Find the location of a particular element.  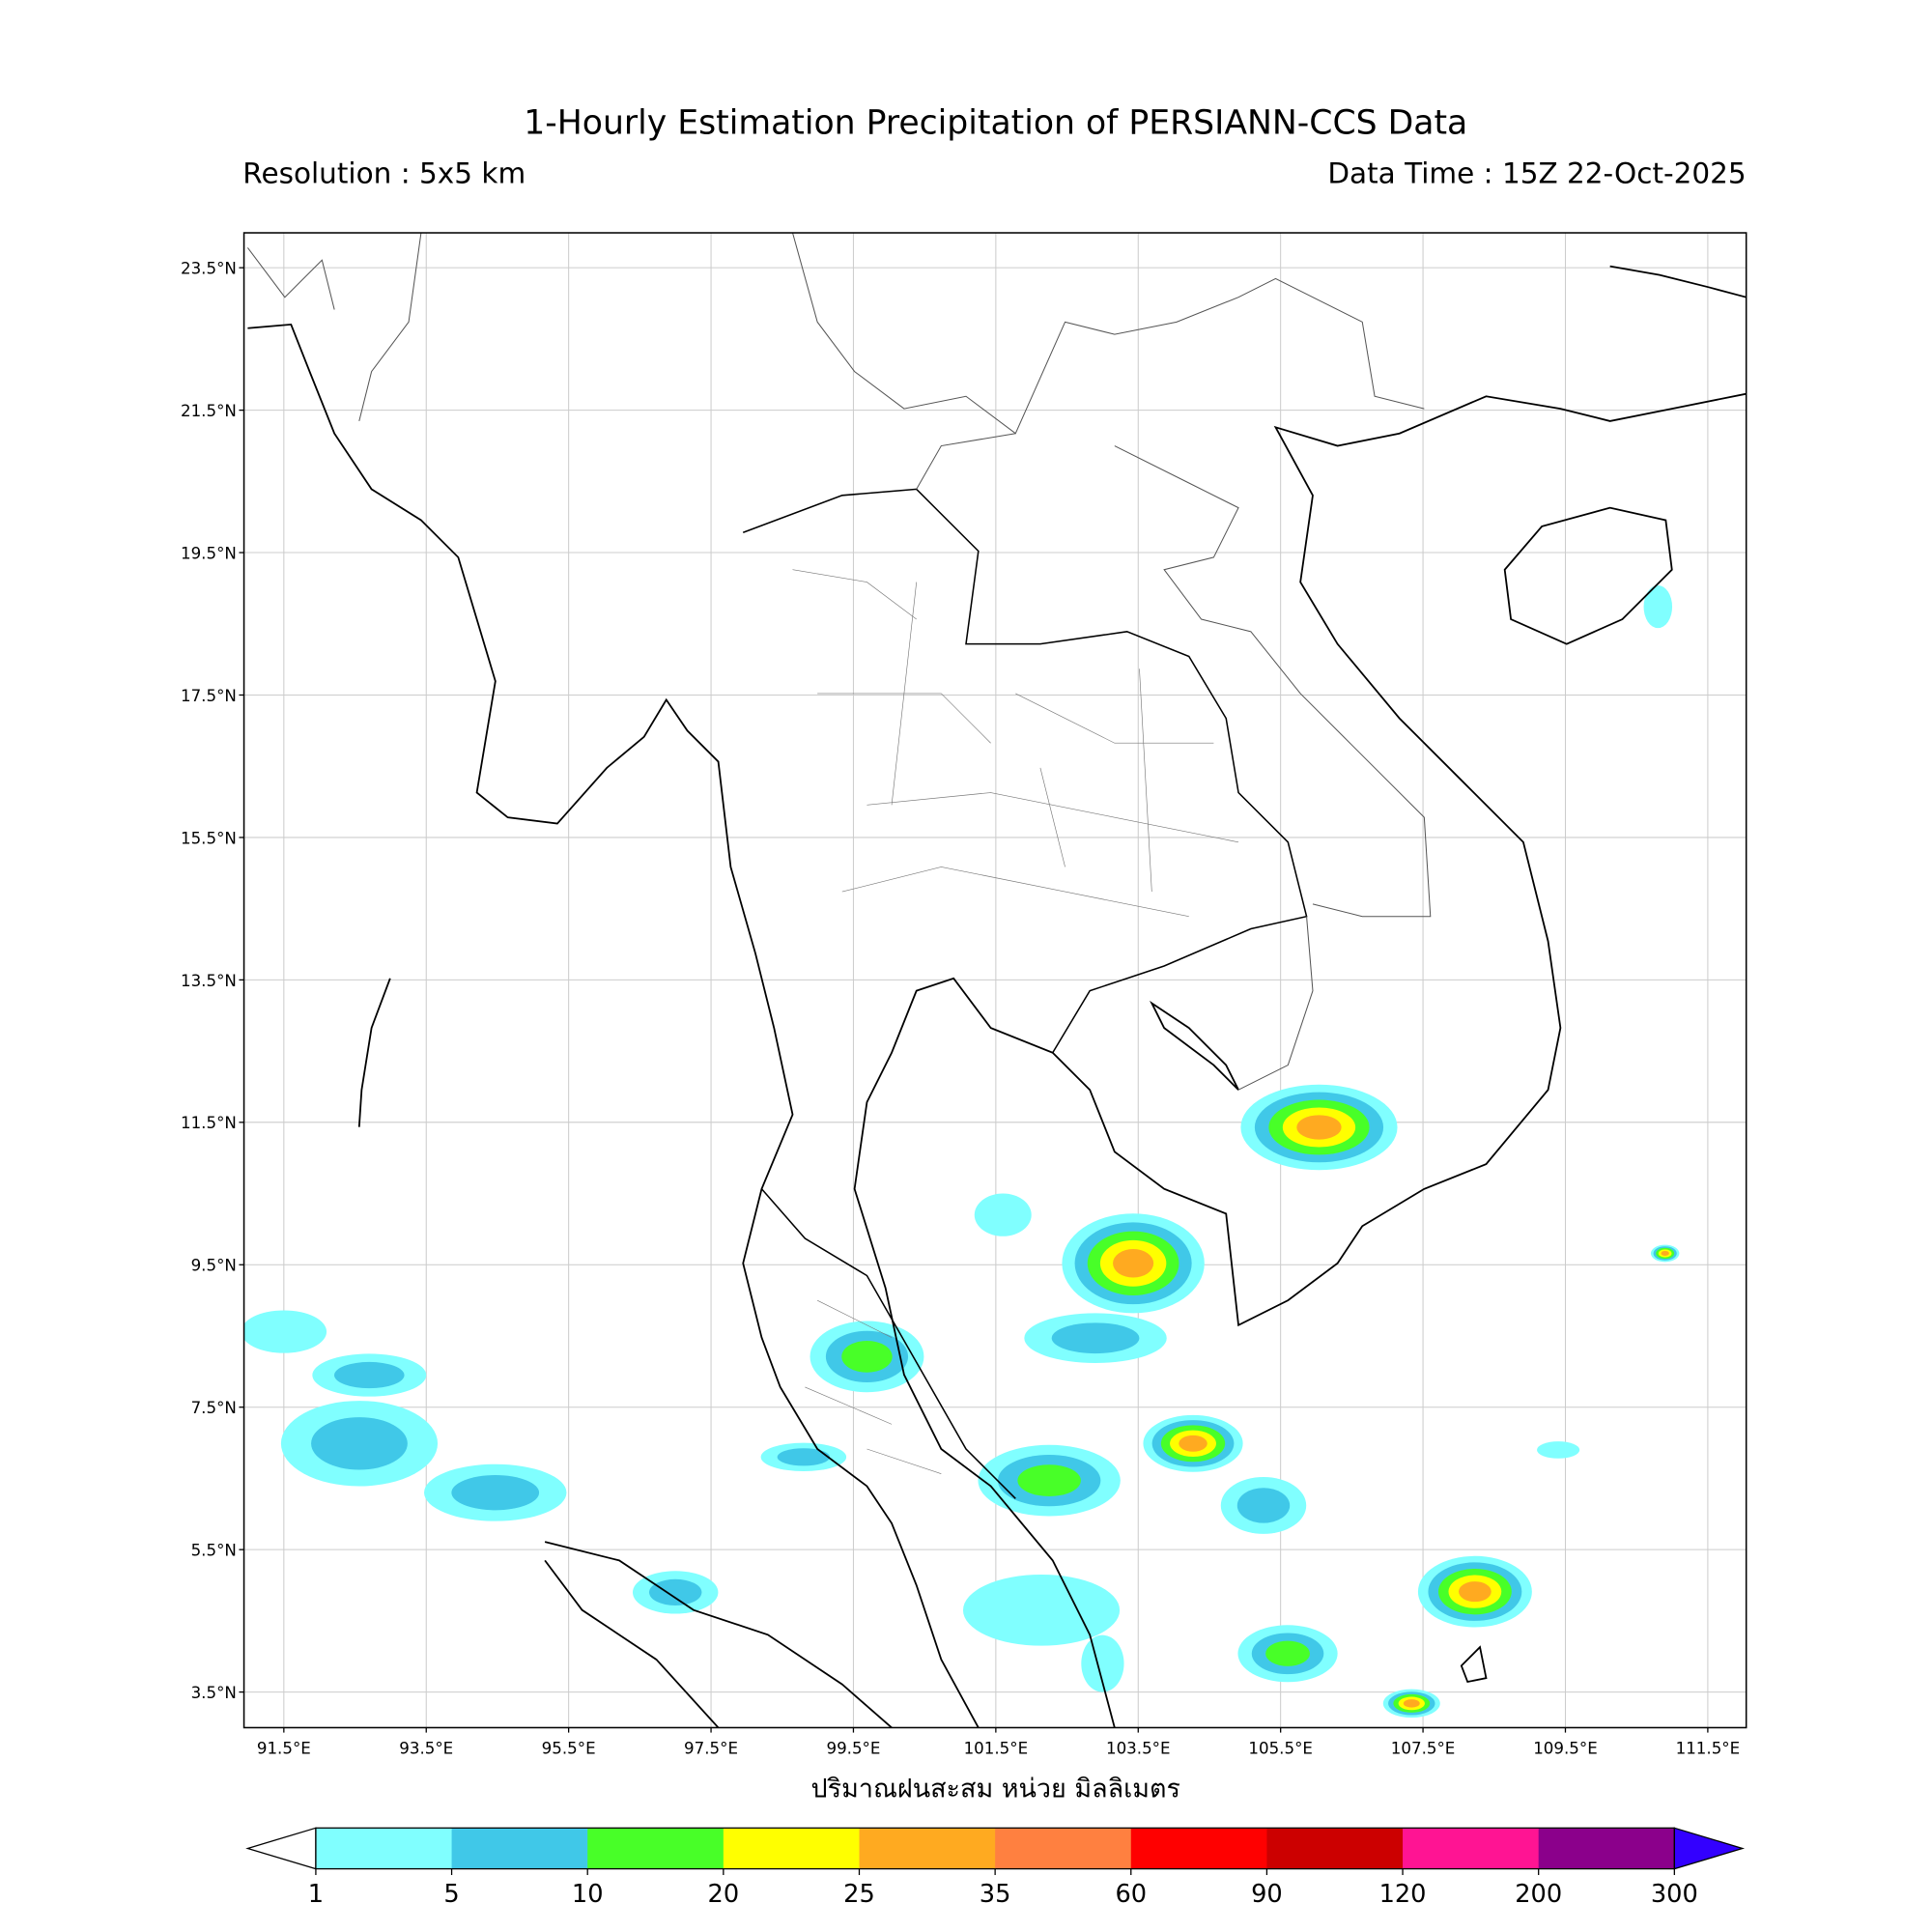

colorbar-tick-label: 60 is located at coordinates (1131, 1894).